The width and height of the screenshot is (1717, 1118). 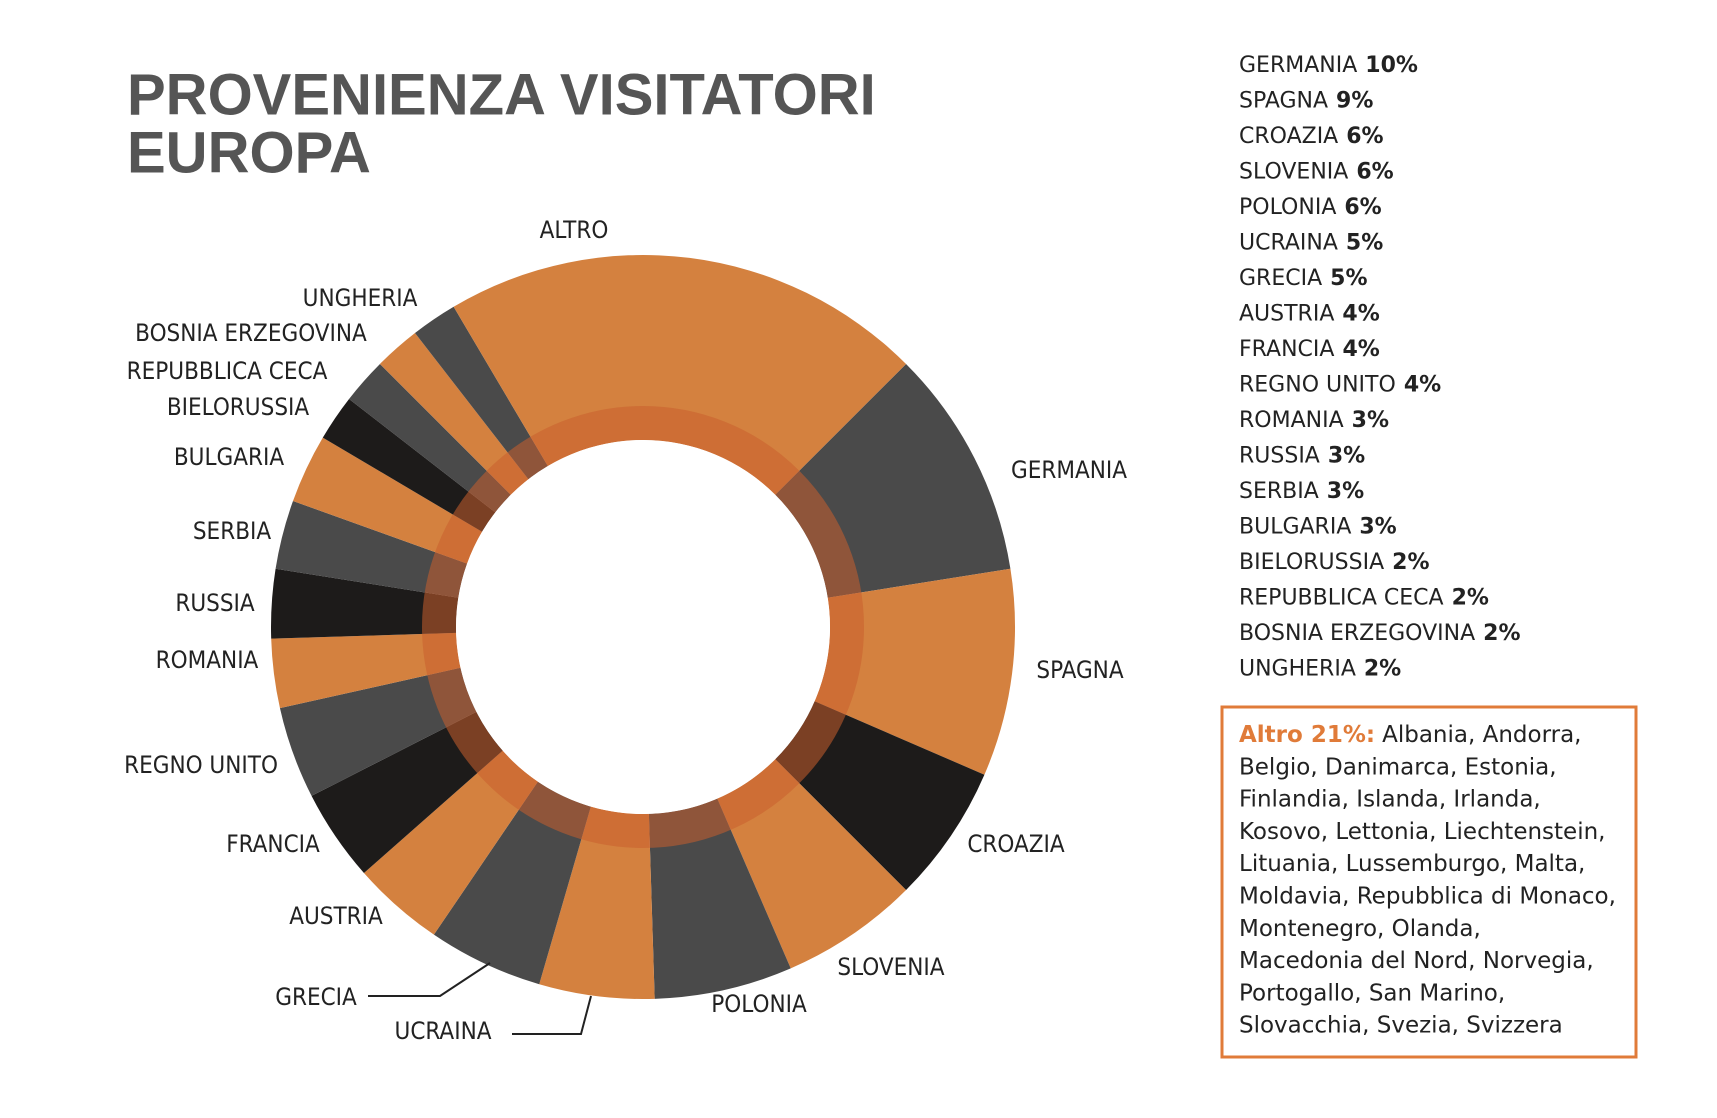 What do you see at coordinates (1295, 527) in the screenshot?
I see `legend-name: BULGARIA` at bounding box center [1295, 527].